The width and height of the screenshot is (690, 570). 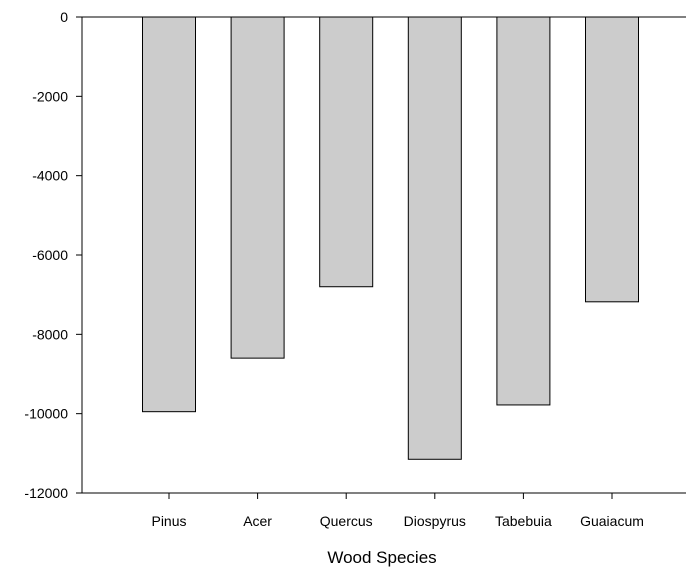 I want to click on x-tick-label: Pinus, so click(x=168, y=521).